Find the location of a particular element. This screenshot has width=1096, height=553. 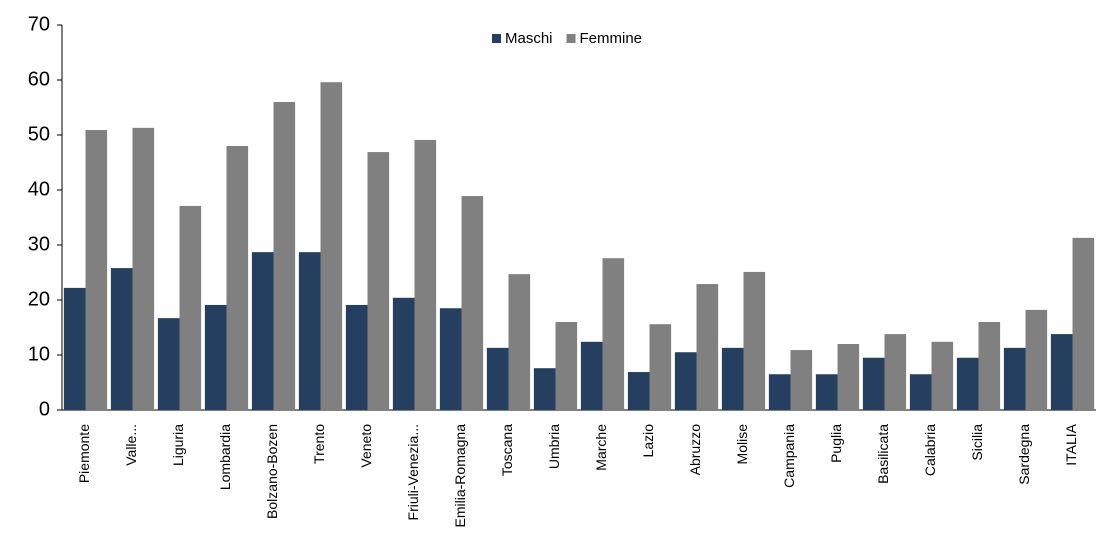

y-tick-label: 0 is located at coordinates (44, 409).